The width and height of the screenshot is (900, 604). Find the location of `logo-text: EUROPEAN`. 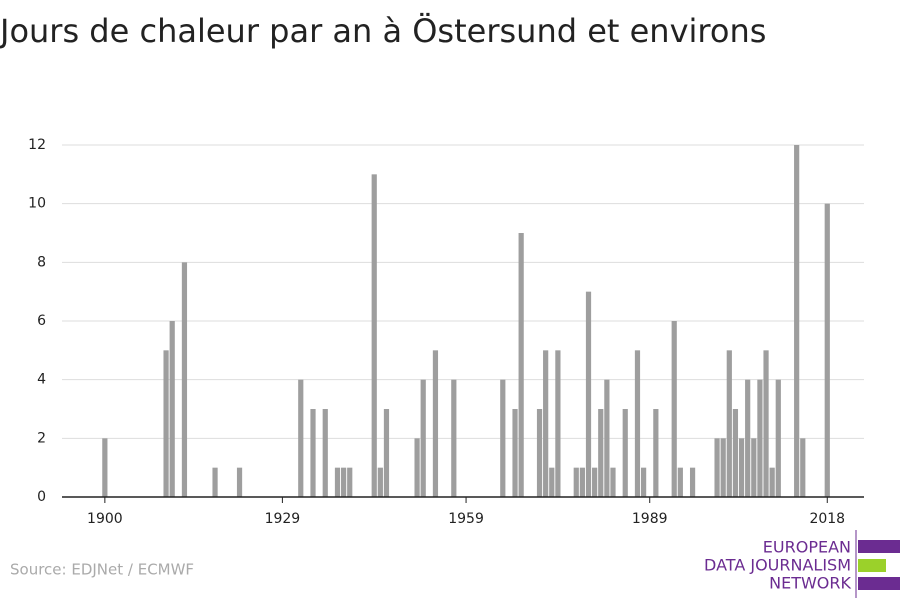

logo-text: EUROPEAN is located at coordinates (807, 547).